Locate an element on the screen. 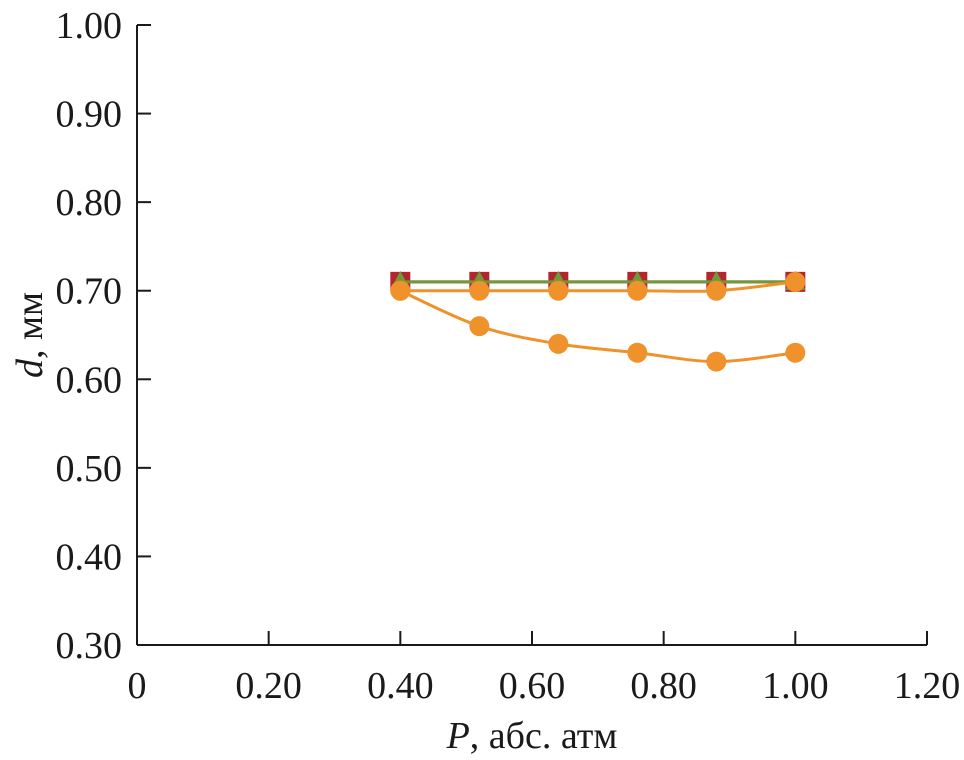 This screenshot has height=760, width=964. x-axis-variable: P is located at coordinates (458, 736).